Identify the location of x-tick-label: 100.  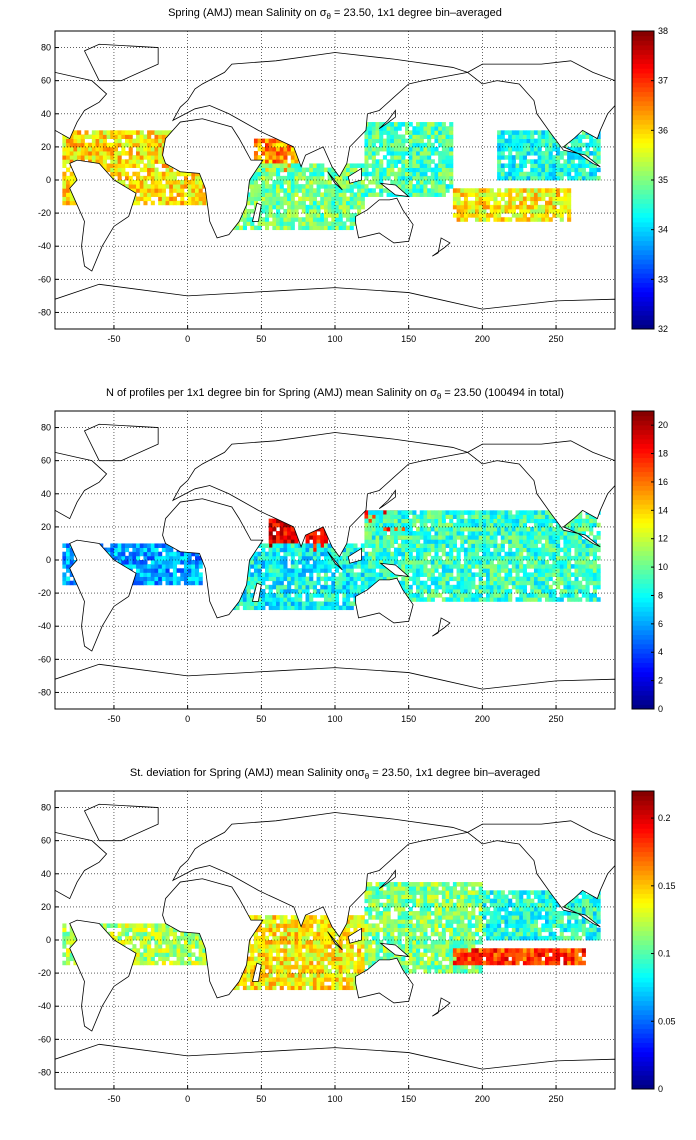
(334, 719).